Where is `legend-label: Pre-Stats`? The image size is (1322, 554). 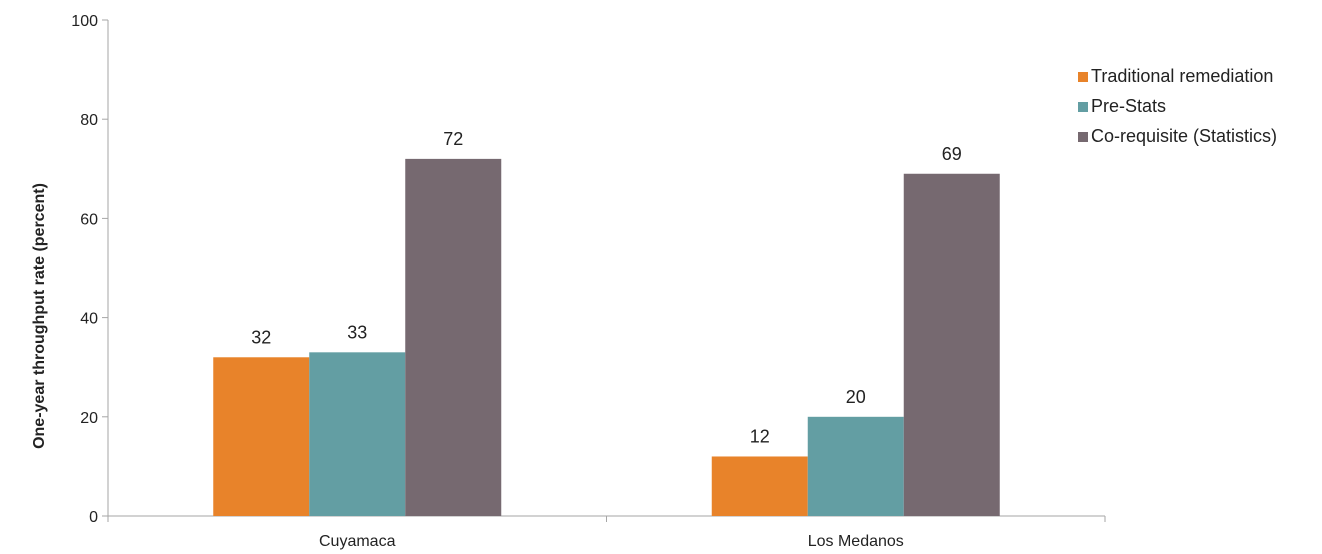
legend-label: Pre-Stats is located at coordinates (1128, 106).